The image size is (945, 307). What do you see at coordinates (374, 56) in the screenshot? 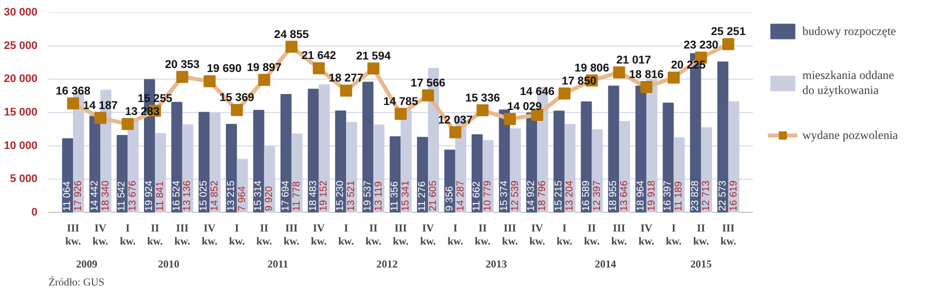
I see `data-label: 21 594` at bounding box center [374, 56].